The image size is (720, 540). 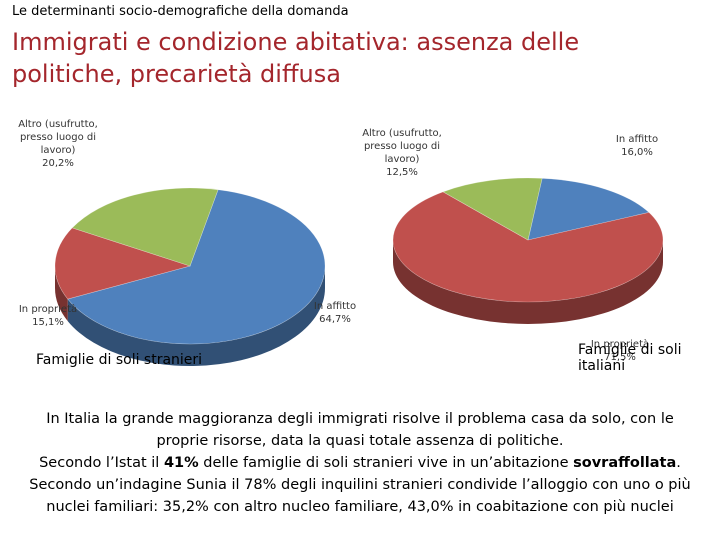 What do you see at coordinates (625, 463) in the screenshot?
I see `text: sovraffollata` at bounding box center [625, 463].